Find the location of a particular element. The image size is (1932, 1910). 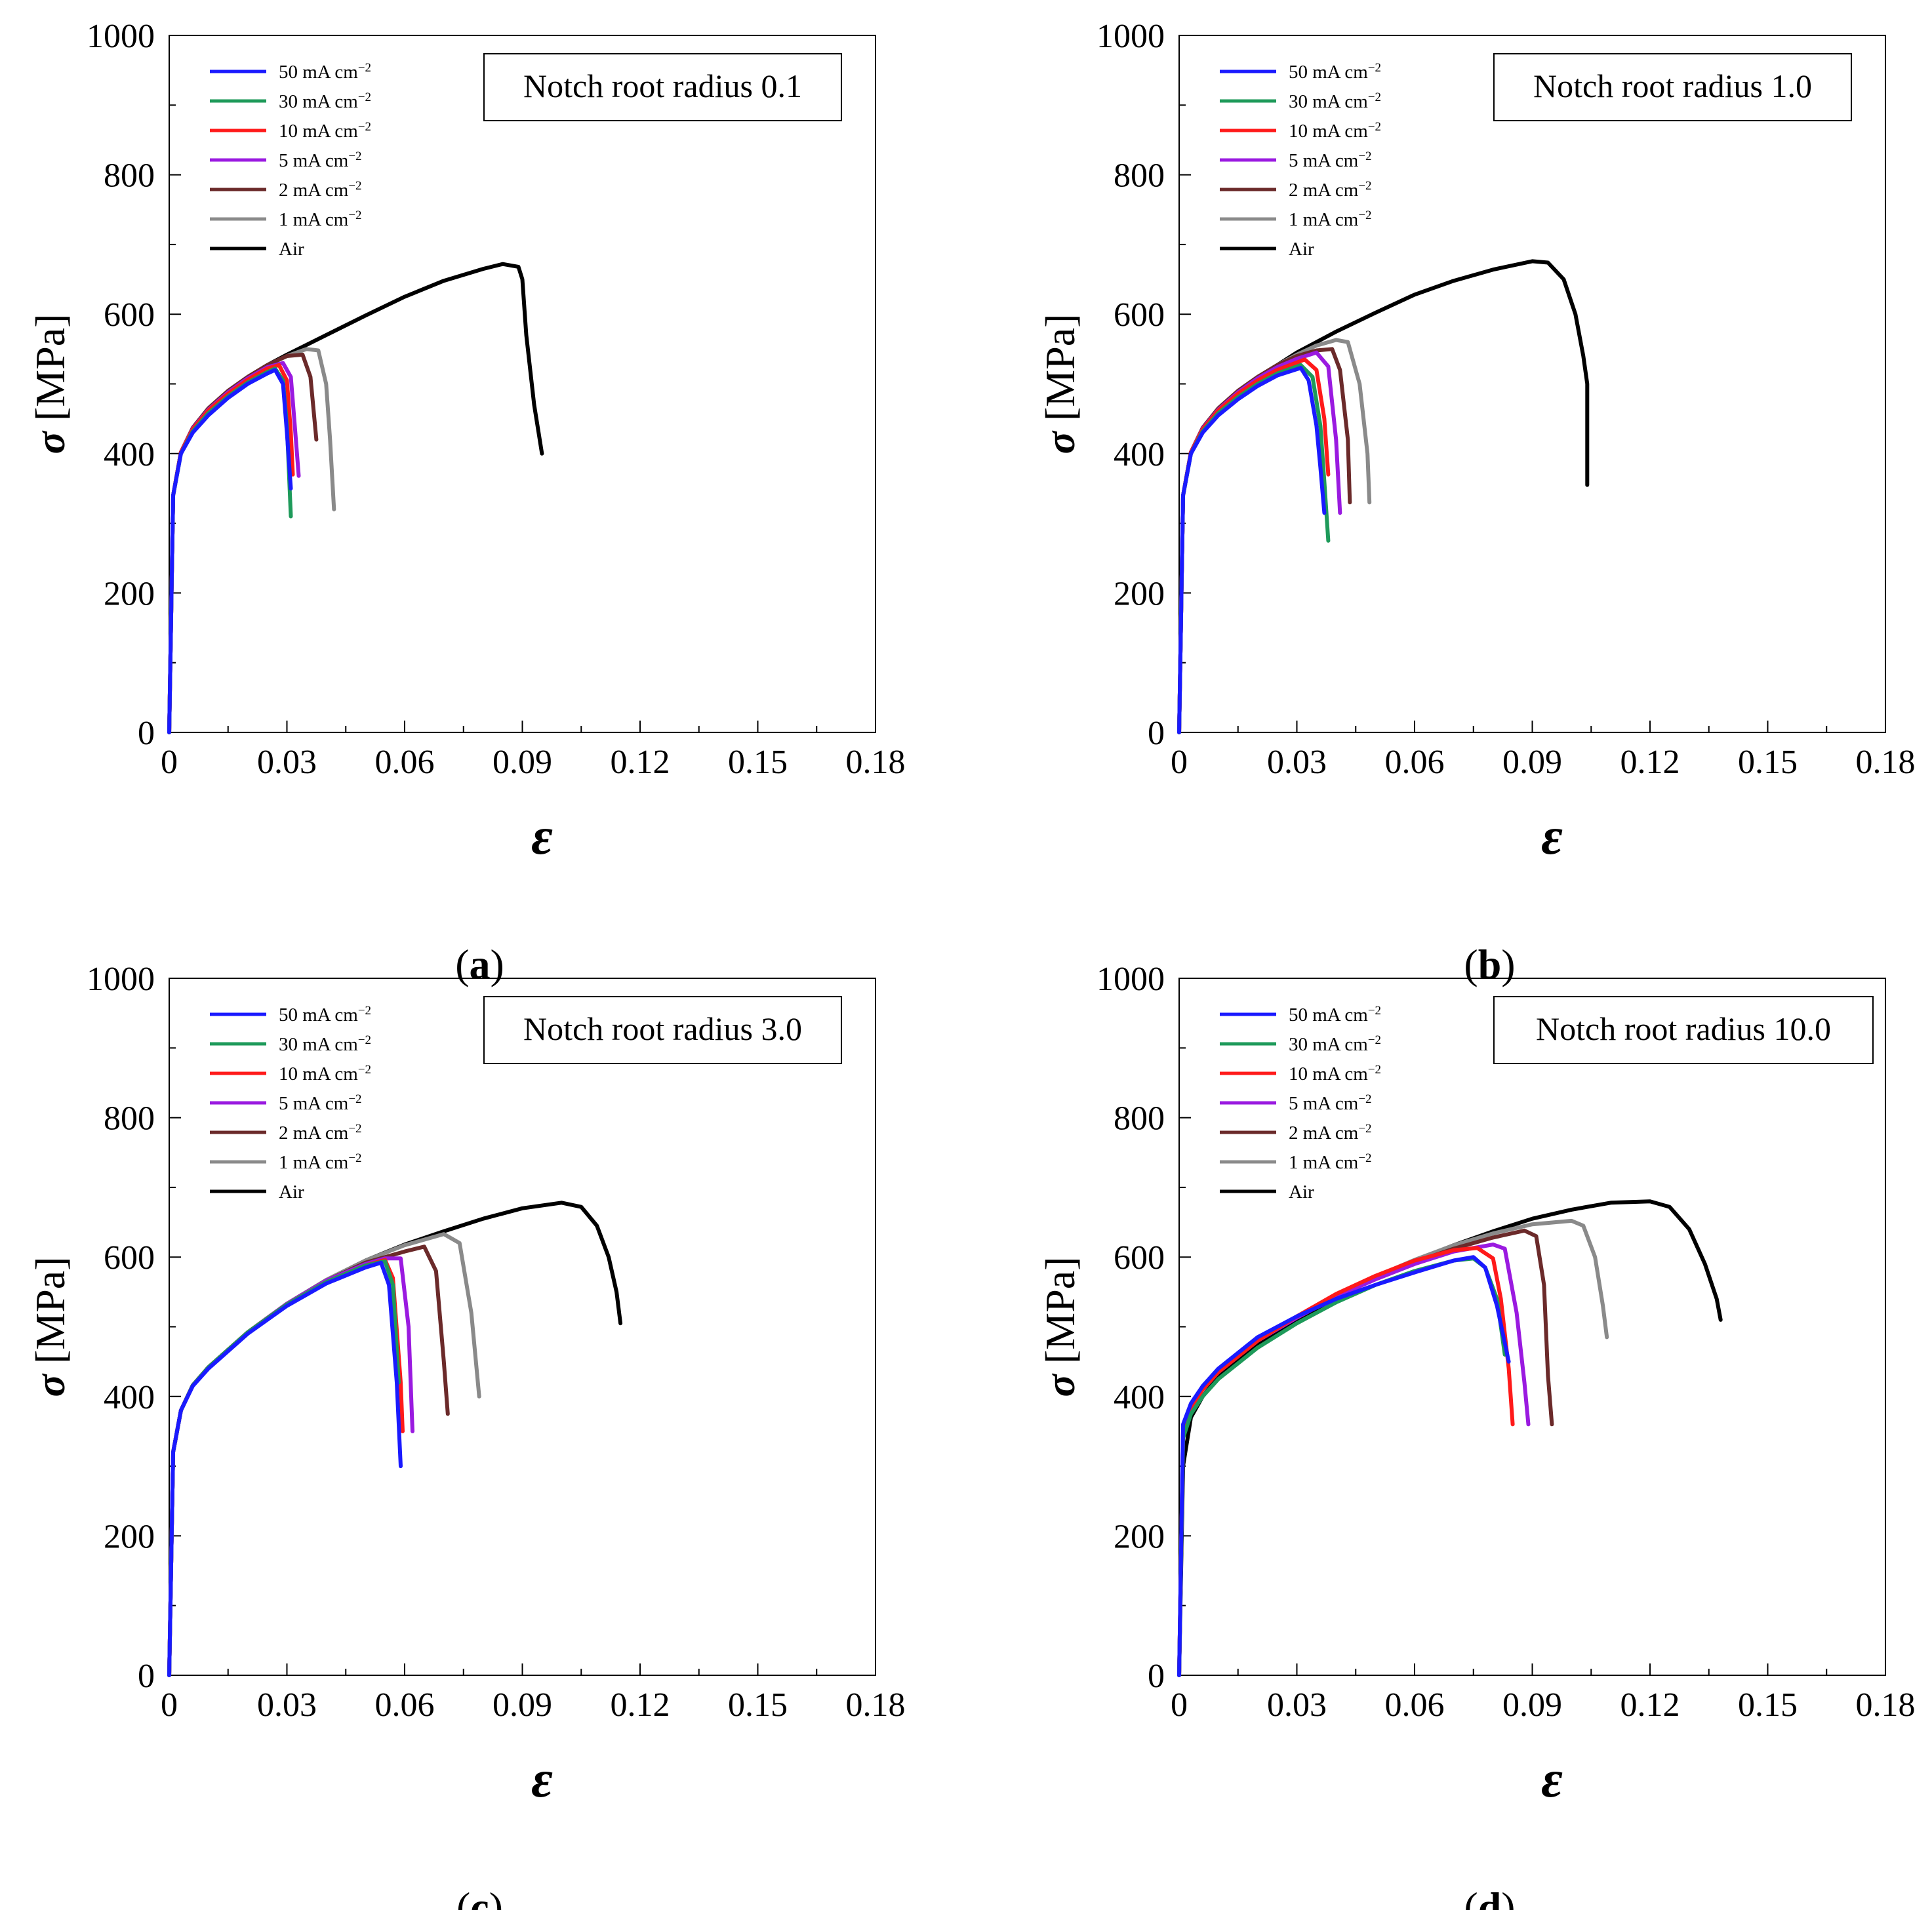

notch-annotation-text: Notch root radius 3.0 is located at coordinates (662, 1028).